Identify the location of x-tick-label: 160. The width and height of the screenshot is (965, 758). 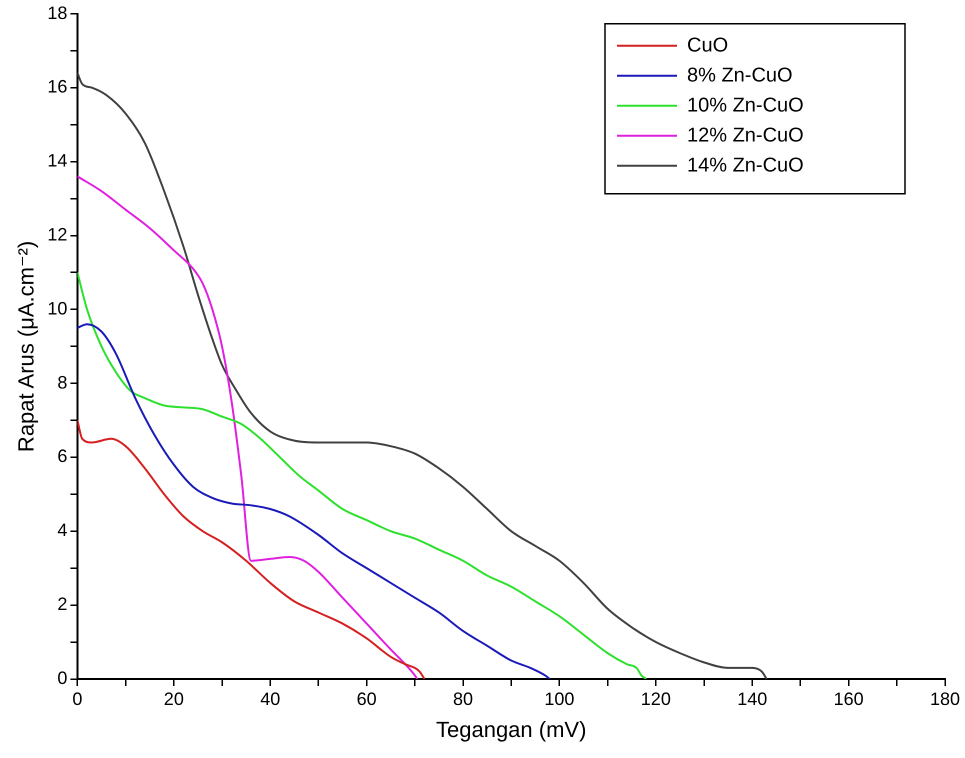
(849, 698).